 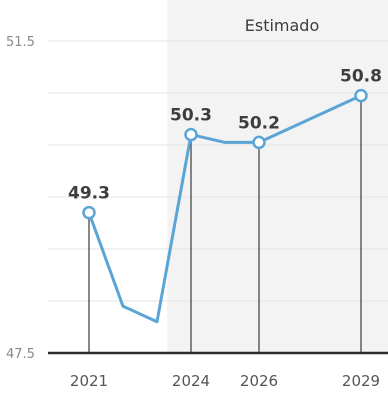 I want to click on x-tick-label: 2021, so click(x=89, y=381).